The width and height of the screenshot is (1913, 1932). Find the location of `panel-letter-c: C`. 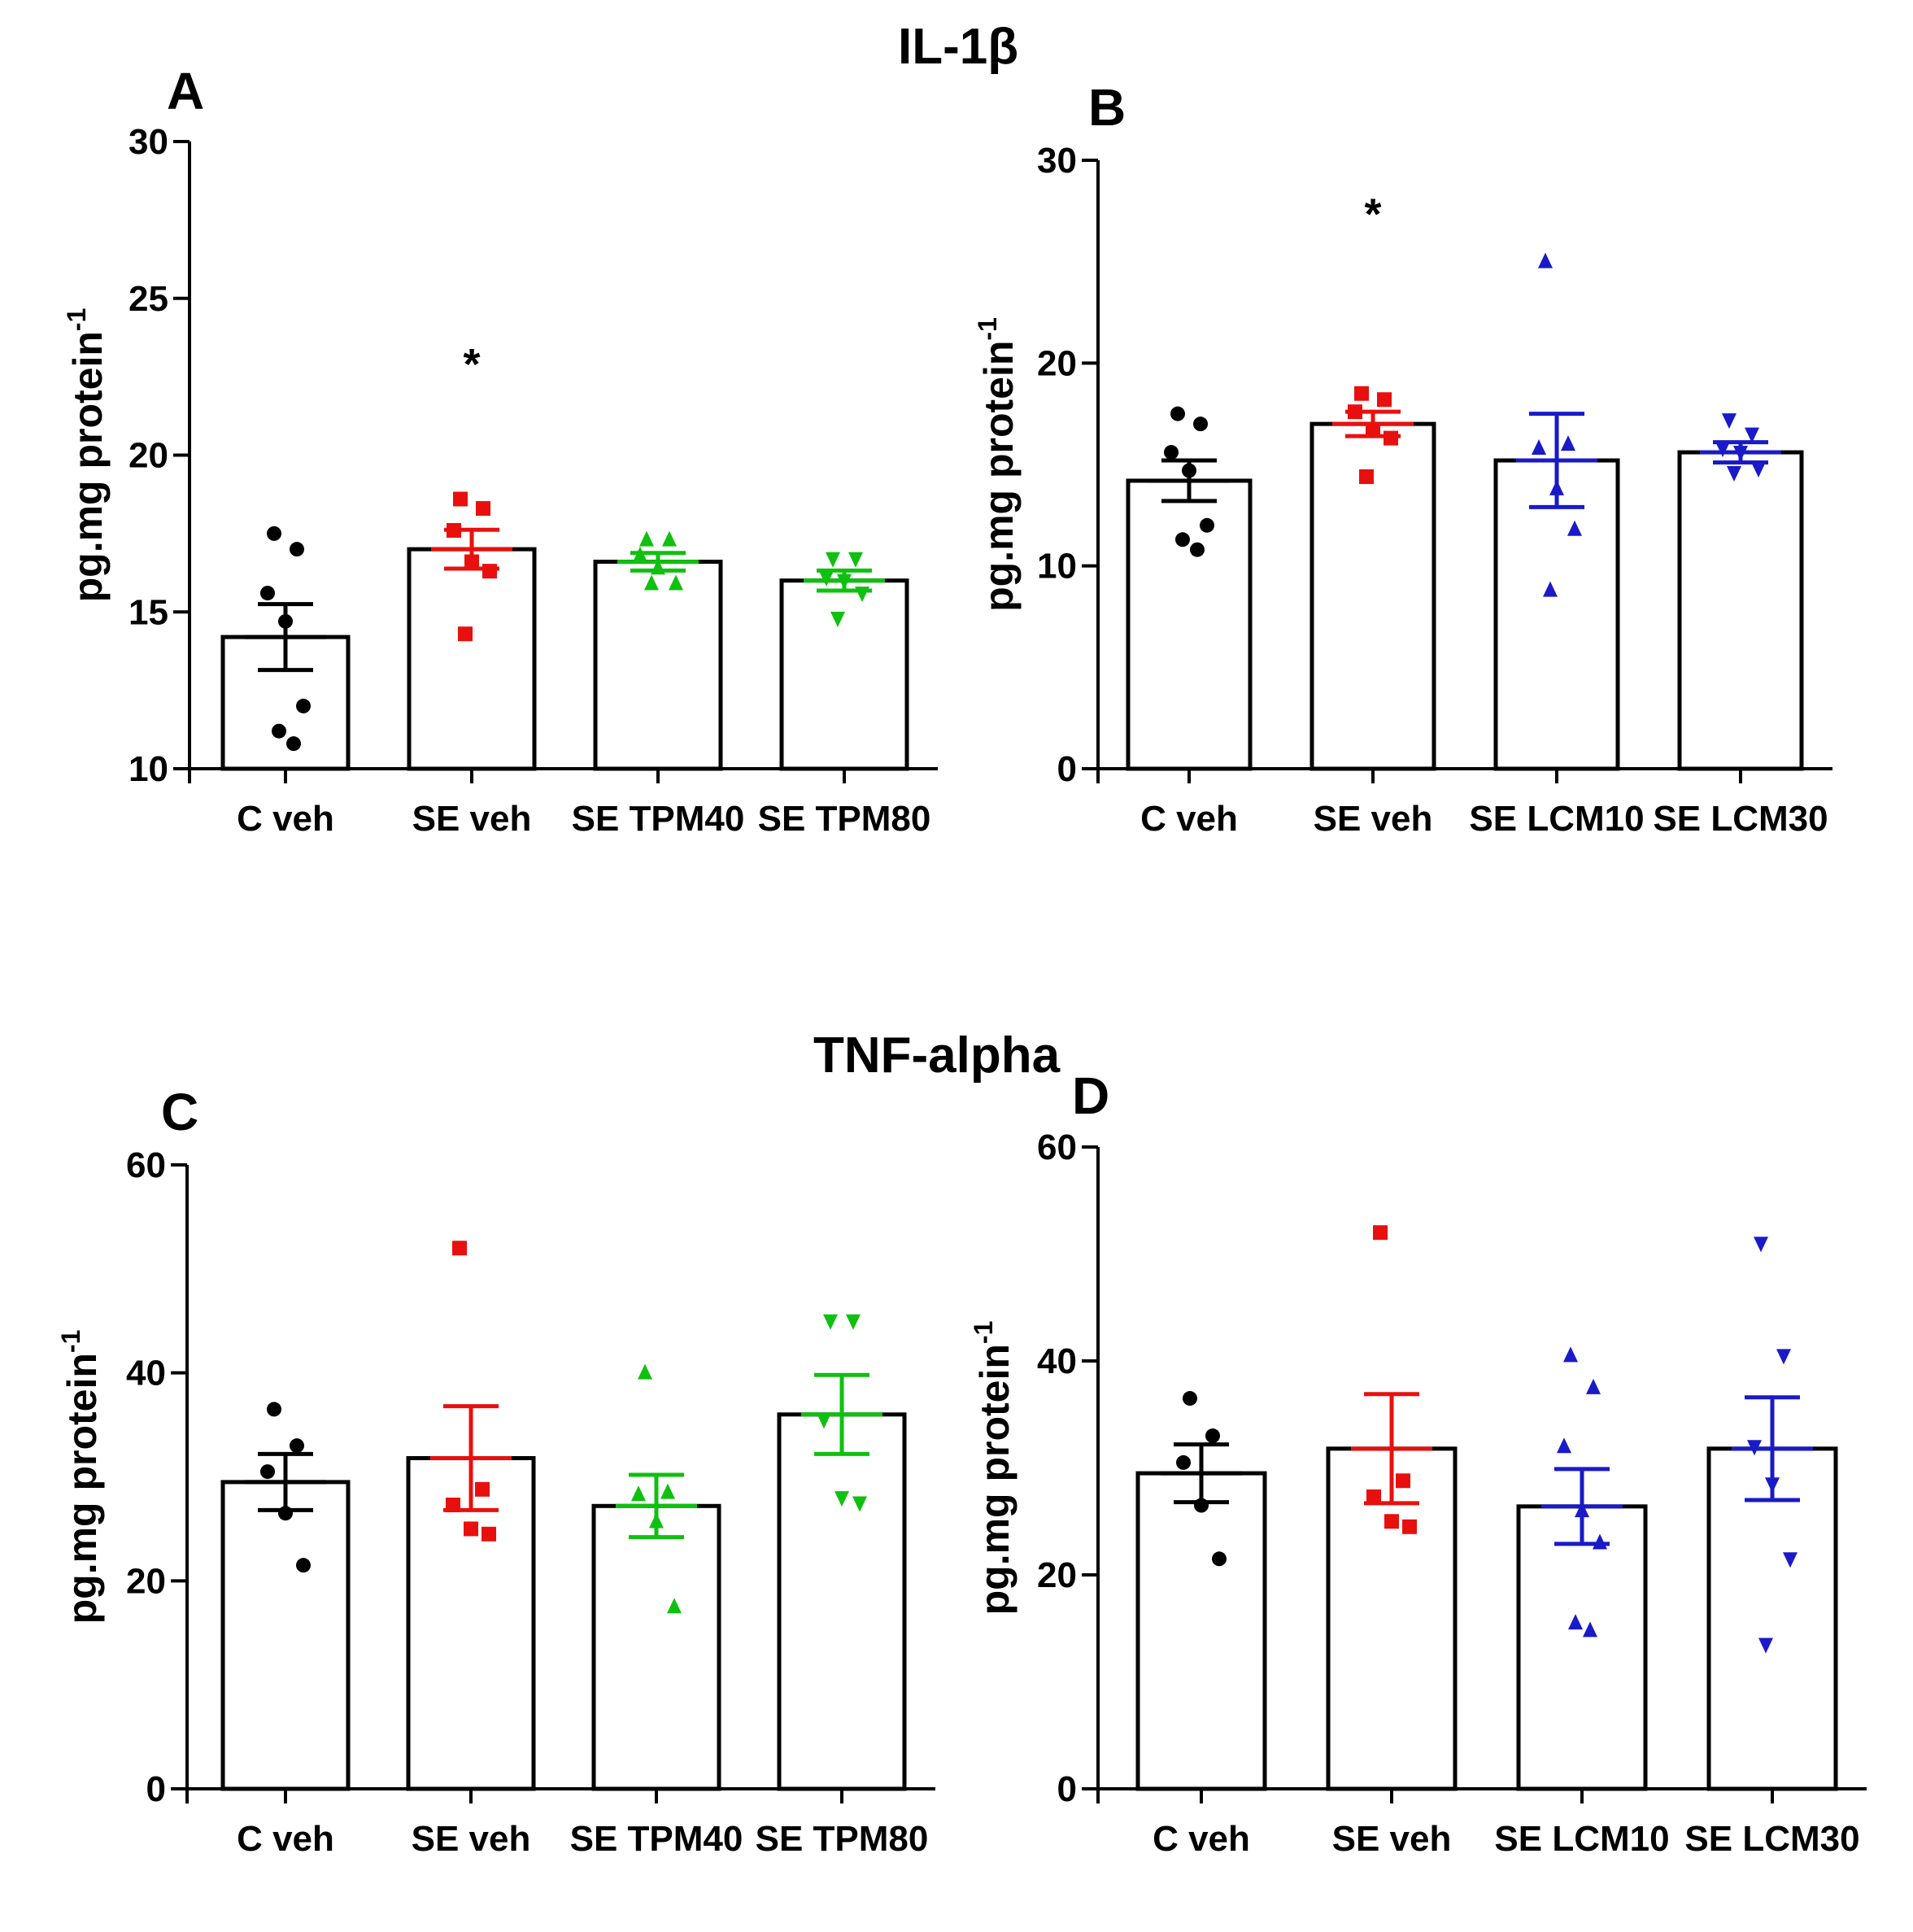

panel-letter-c: C is located at coordinates (180, 1112).